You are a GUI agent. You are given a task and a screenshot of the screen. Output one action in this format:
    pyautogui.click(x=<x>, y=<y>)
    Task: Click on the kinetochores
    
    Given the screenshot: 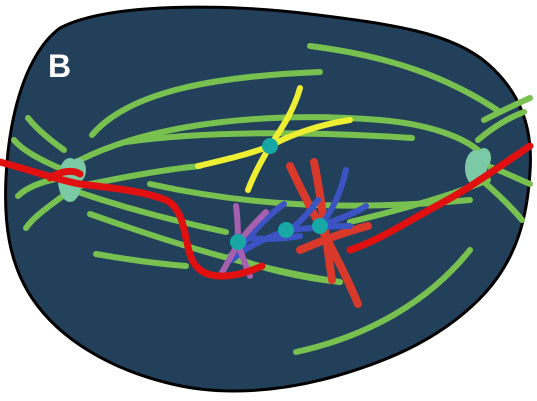 What is the action you would take?
    pyautogui.click(x=279, y=194)
    